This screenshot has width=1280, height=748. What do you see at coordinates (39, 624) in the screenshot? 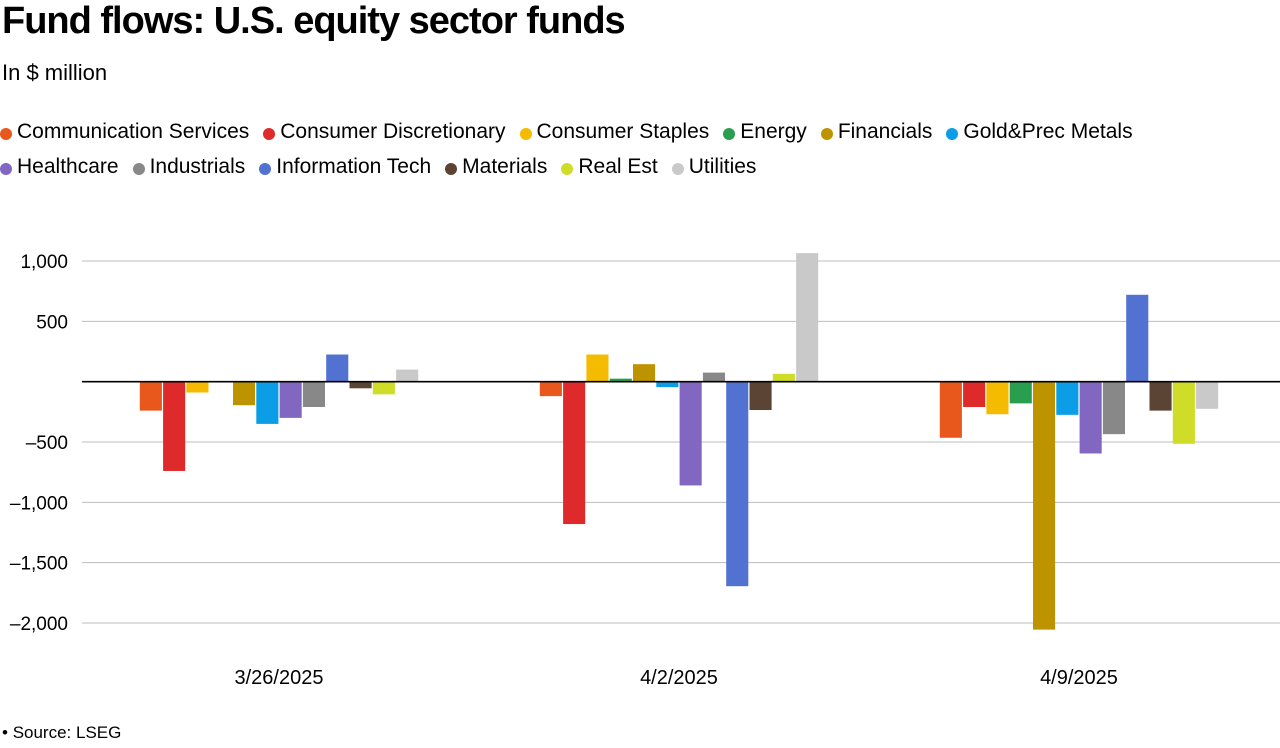
I see `y-tick-label: –2,000` at bounding box center [39, 624].